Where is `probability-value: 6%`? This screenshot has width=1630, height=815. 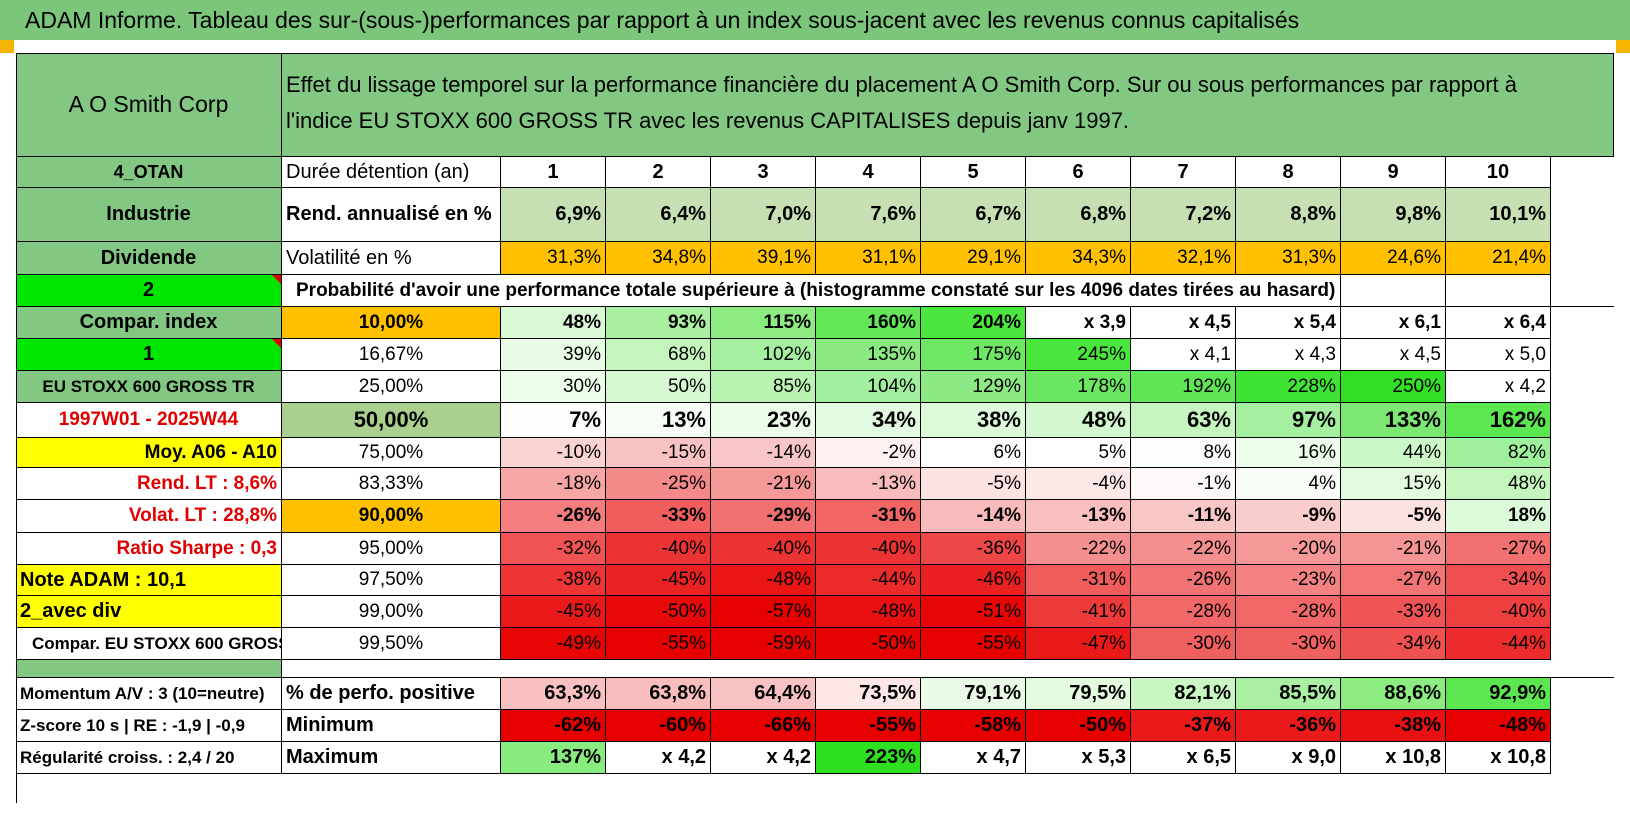
probability-value: 6% is located at coordinates (973, 453).